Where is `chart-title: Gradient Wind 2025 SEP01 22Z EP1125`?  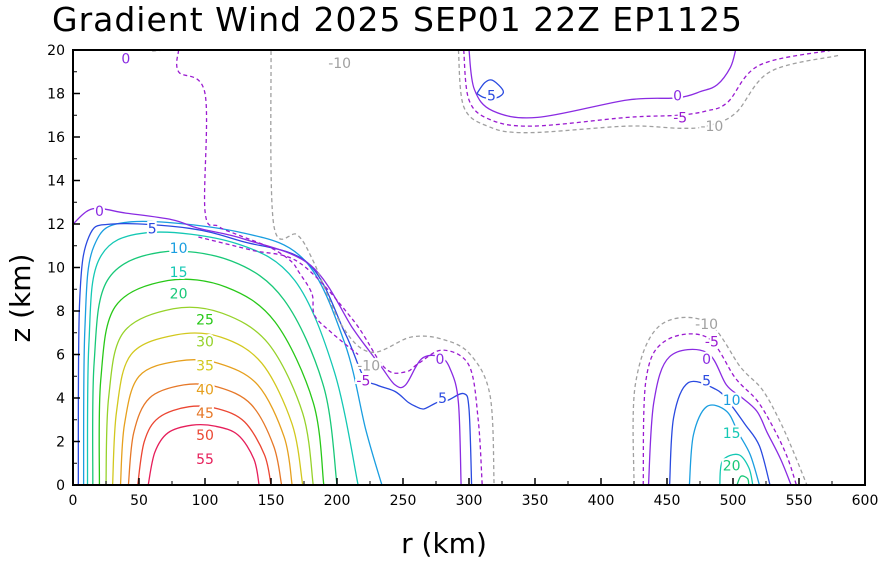
chart-title: Gradient Wind 2025 SEP01 22Z EP1125 is located at coordinates (397, 19).